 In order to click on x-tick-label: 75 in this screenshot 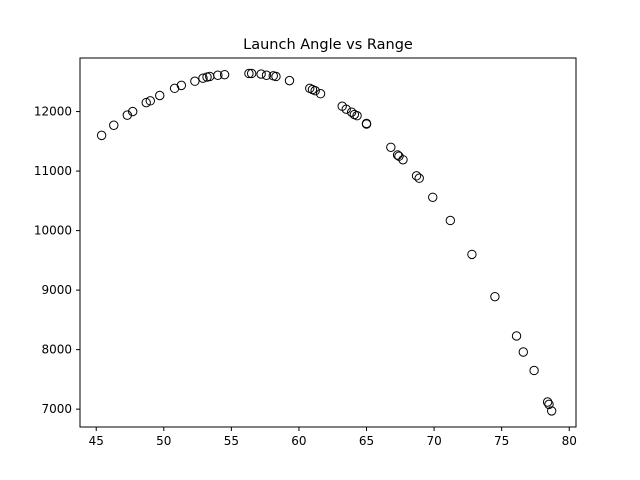, I will do `click(501, 441)`.